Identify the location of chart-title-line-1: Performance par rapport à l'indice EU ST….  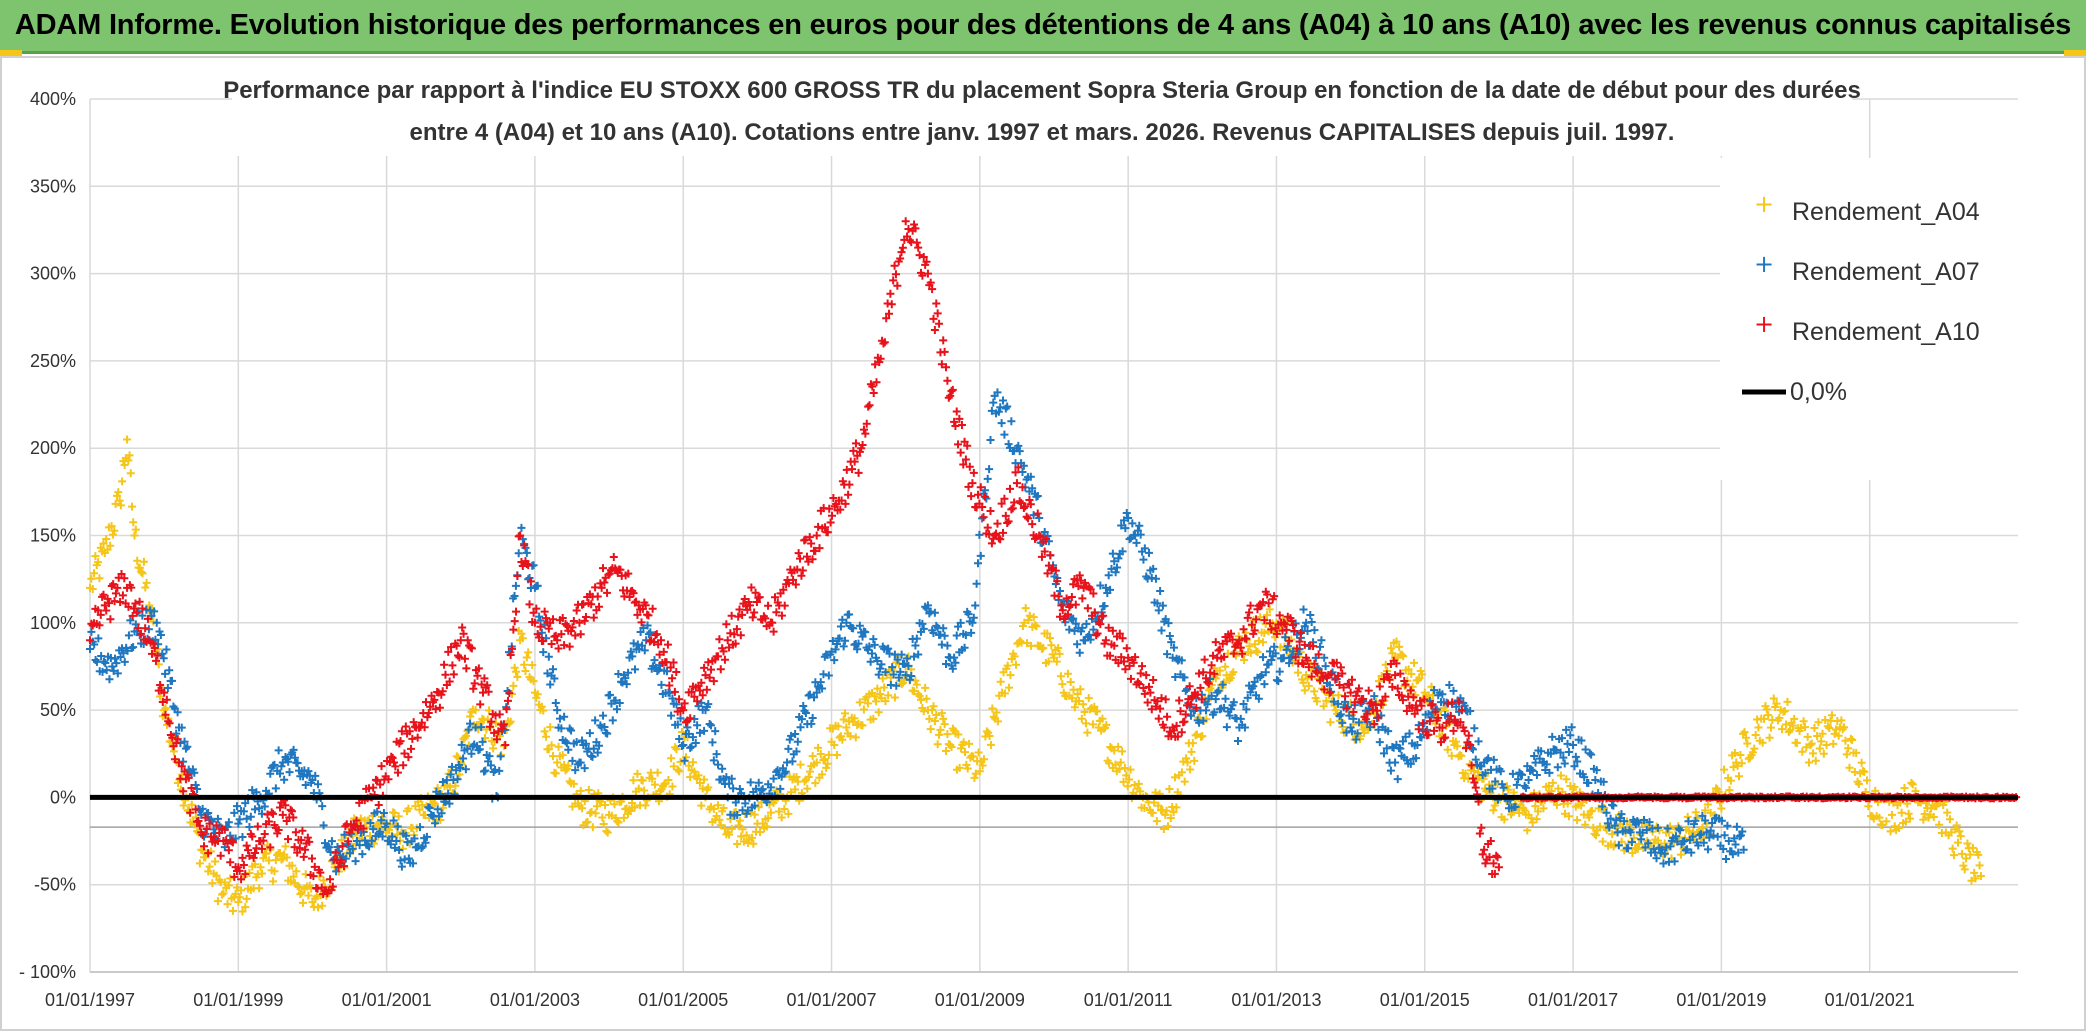
(1042, 90).